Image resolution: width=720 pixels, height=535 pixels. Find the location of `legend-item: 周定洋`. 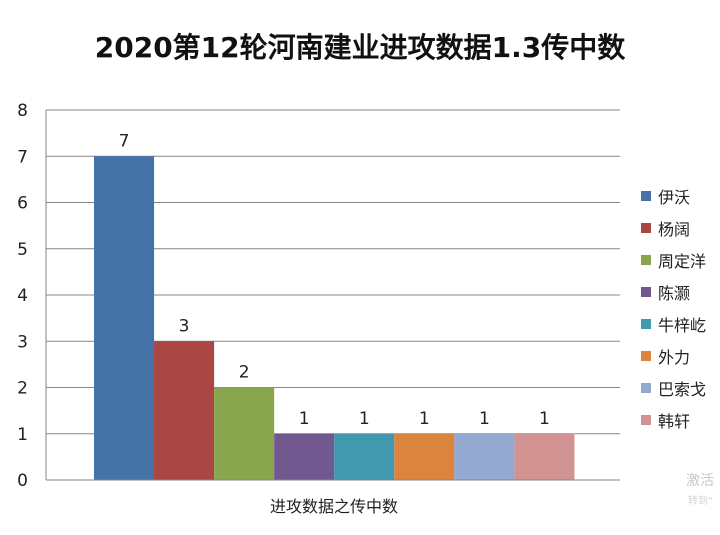

legend-item: 周定洋 is located at coordinates (673, 260).